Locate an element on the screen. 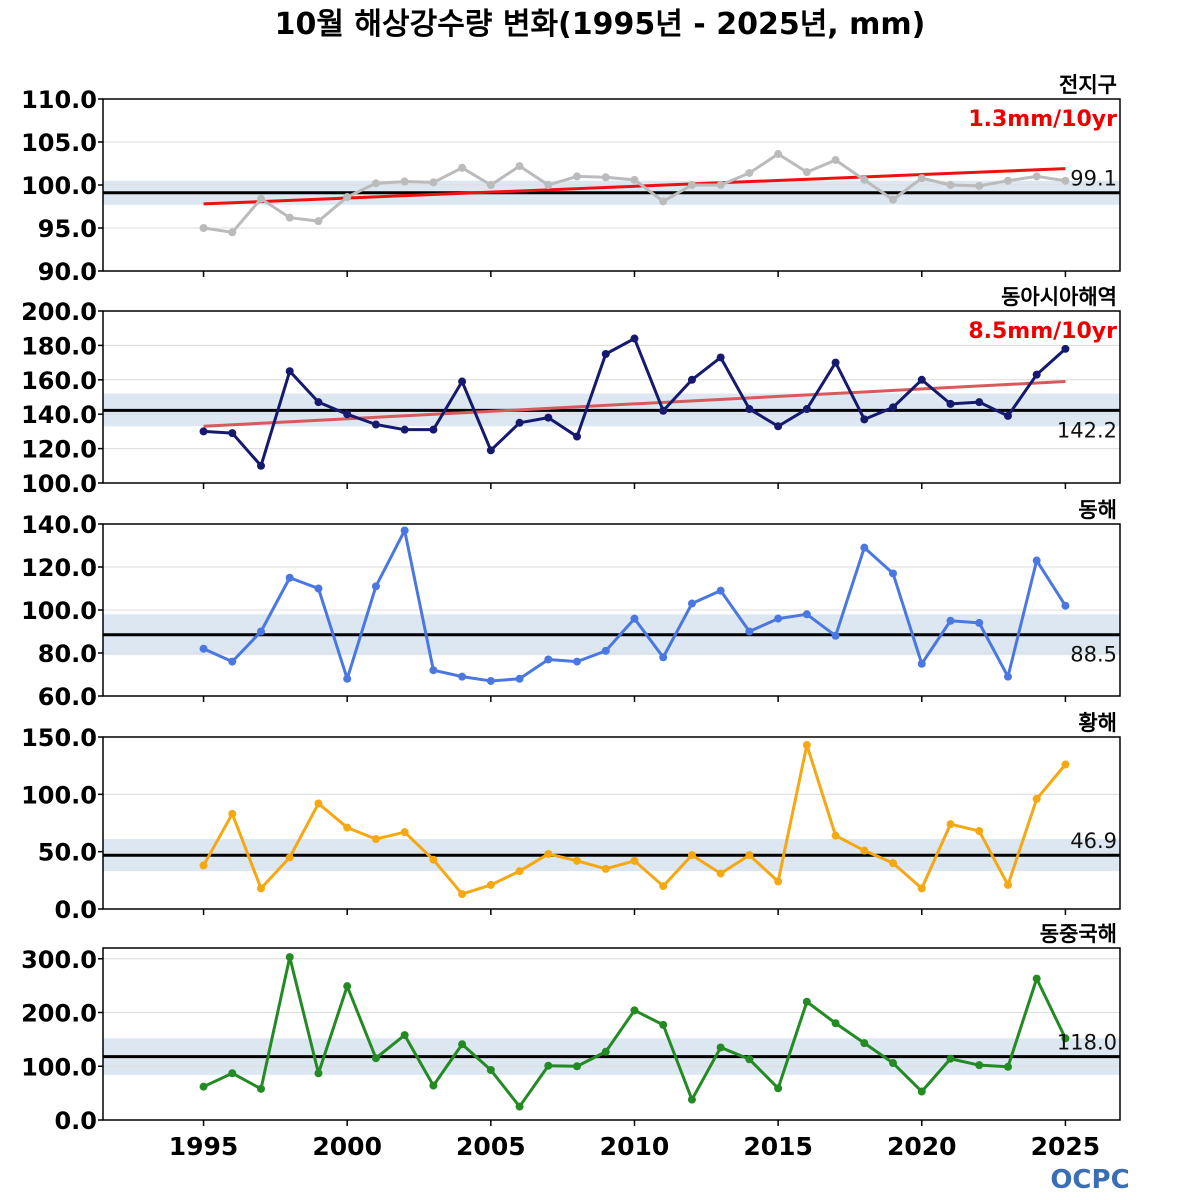 The height and width of the screenshot is (1200, 1200). mean-value-label: 99.1 is located at coordinates (1093, 179).